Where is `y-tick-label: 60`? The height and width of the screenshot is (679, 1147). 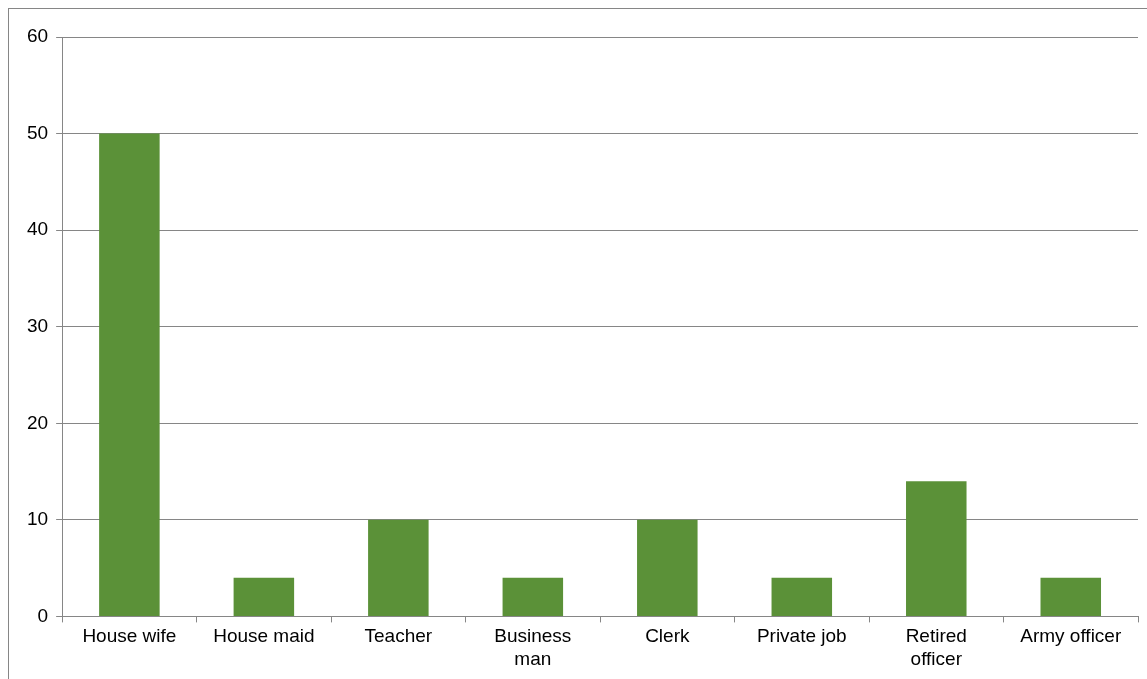
y-tick-label: 60 is located at coordinates (37, 36).